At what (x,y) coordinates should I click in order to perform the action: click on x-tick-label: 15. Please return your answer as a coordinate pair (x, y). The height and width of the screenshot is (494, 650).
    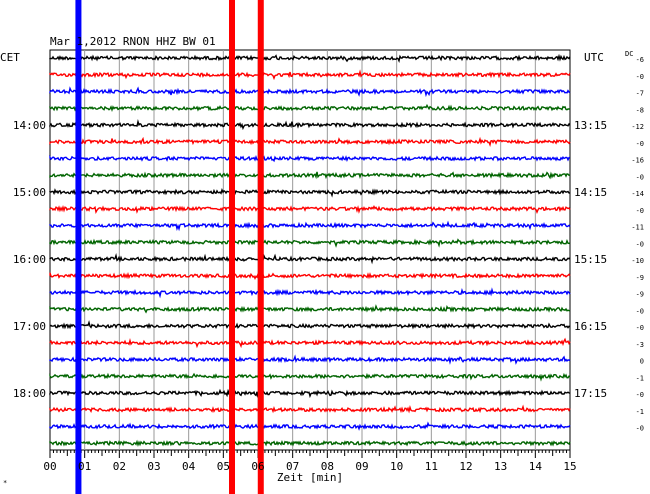
    Looking at the image, I should click on (569, 466).